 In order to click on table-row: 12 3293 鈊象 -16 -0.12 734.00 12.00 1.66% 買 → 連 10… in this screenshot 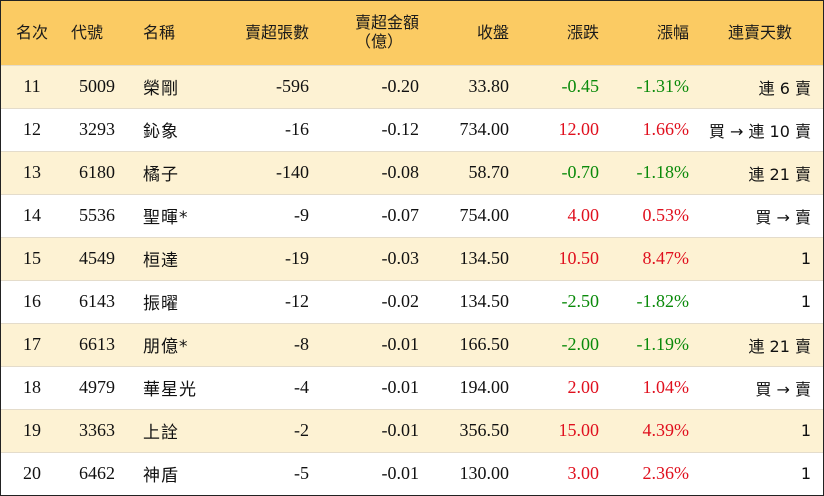, I will do `click(412, 129)`.